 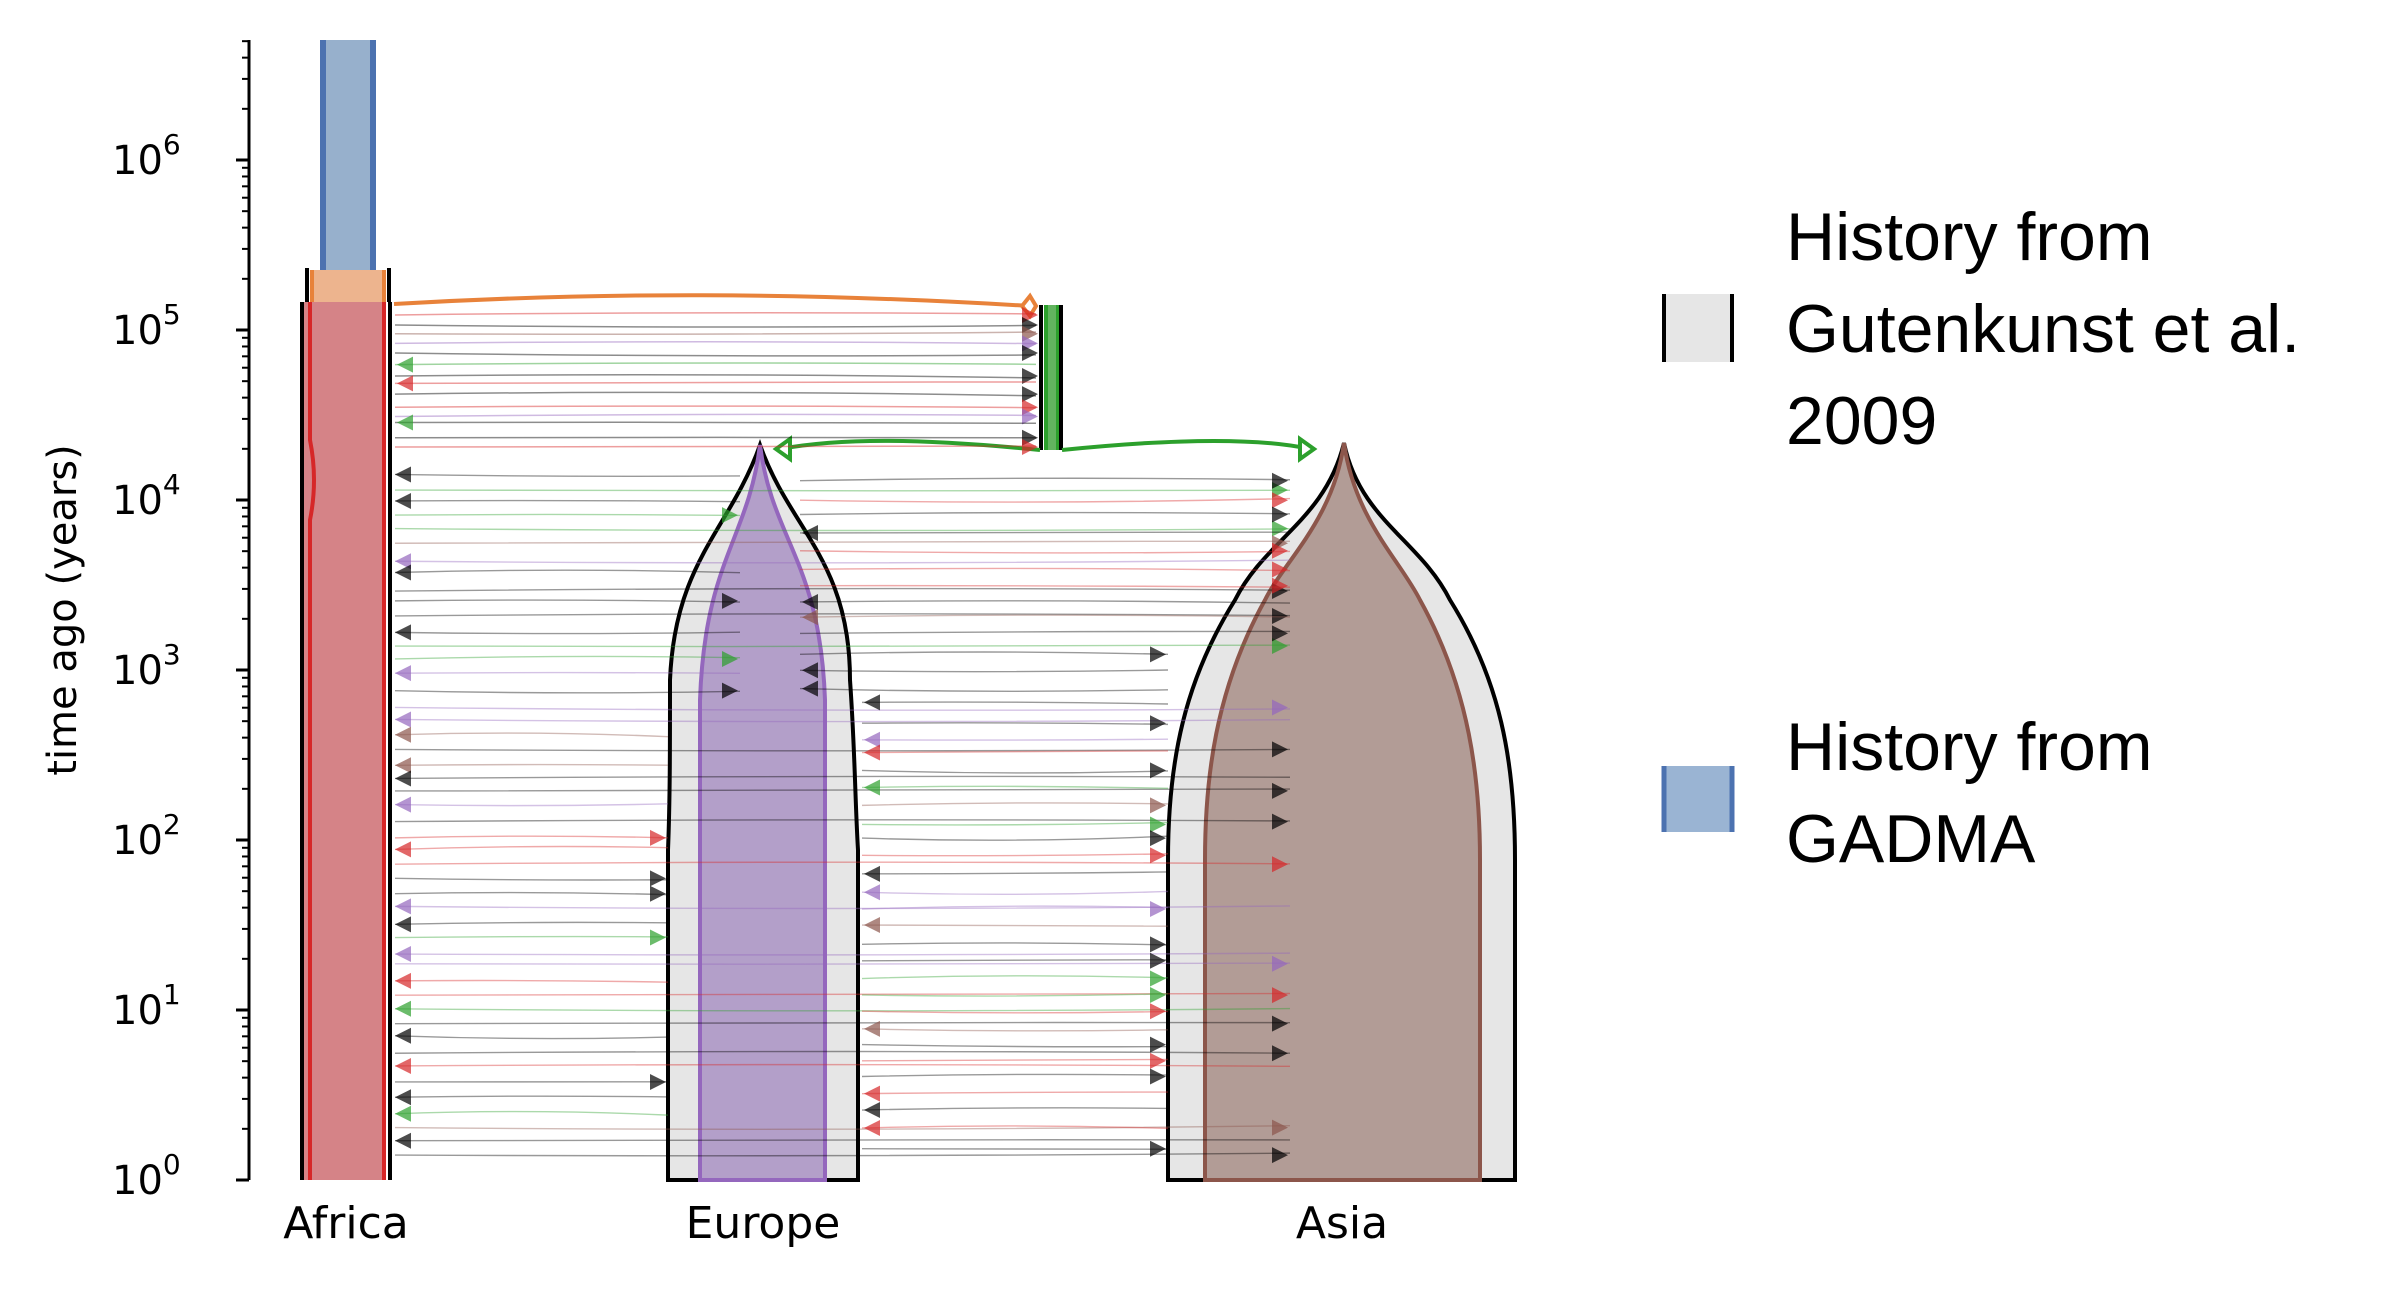 What do you see at coordinates (242, 611) in the screenshot?
I see `y-axis-ticks` at bounding box center [242, 611].